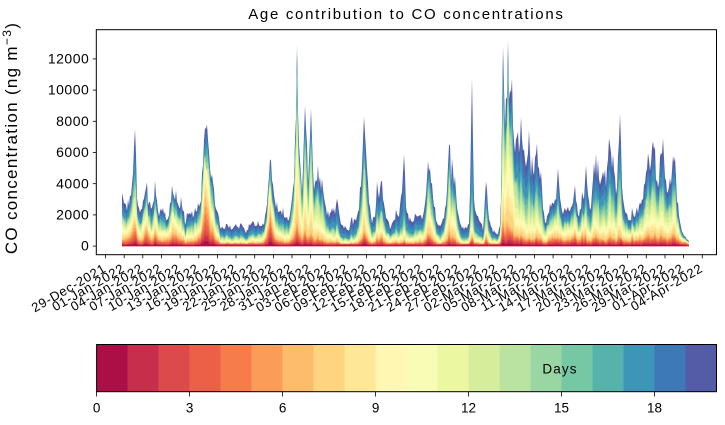 Image resolution: width=725 pixels, height=425 pixels. What do you see at coordinates (376, 407) in the screenshot?
I see `svg-text: 9` at bounding box center [376, 407].